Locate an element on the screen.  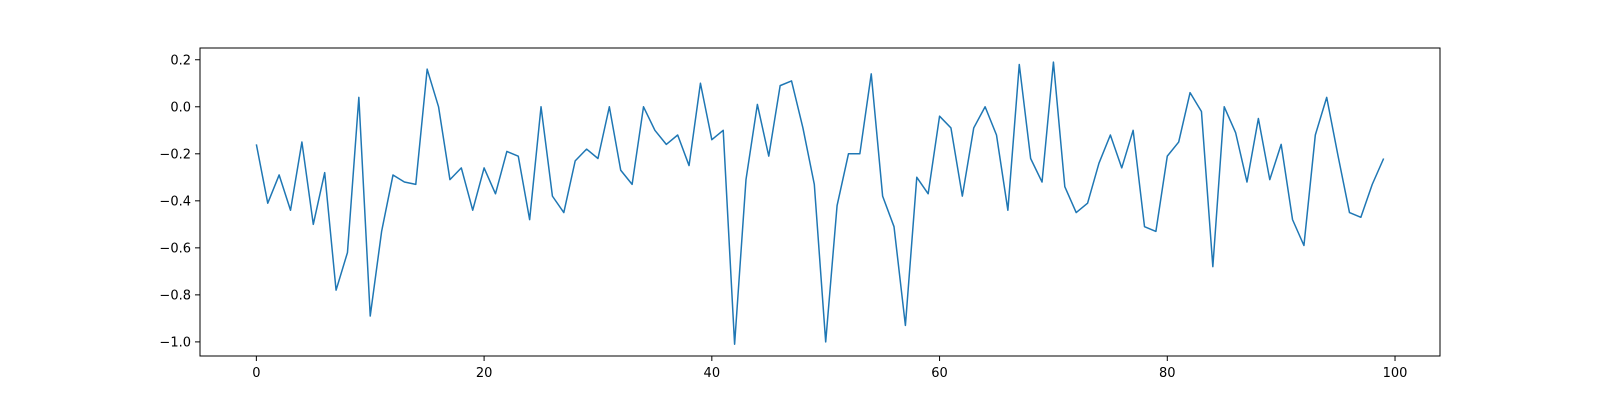
y-tick-label: −1.0 is located at coordinates (175, 342).